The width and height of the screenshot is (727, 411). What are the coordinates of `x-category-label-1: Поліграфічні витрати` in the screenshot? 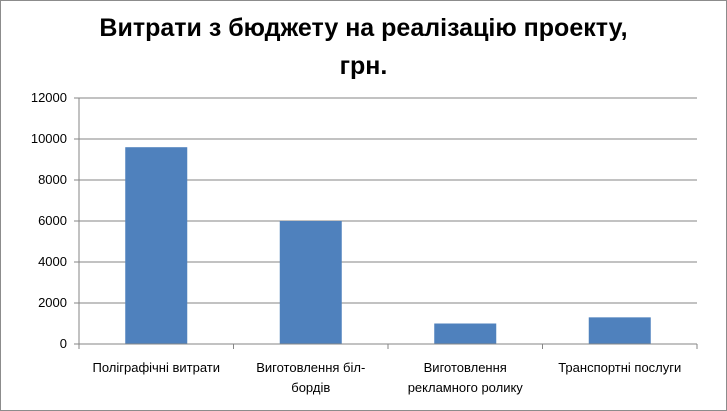 It's located at (156, 367).